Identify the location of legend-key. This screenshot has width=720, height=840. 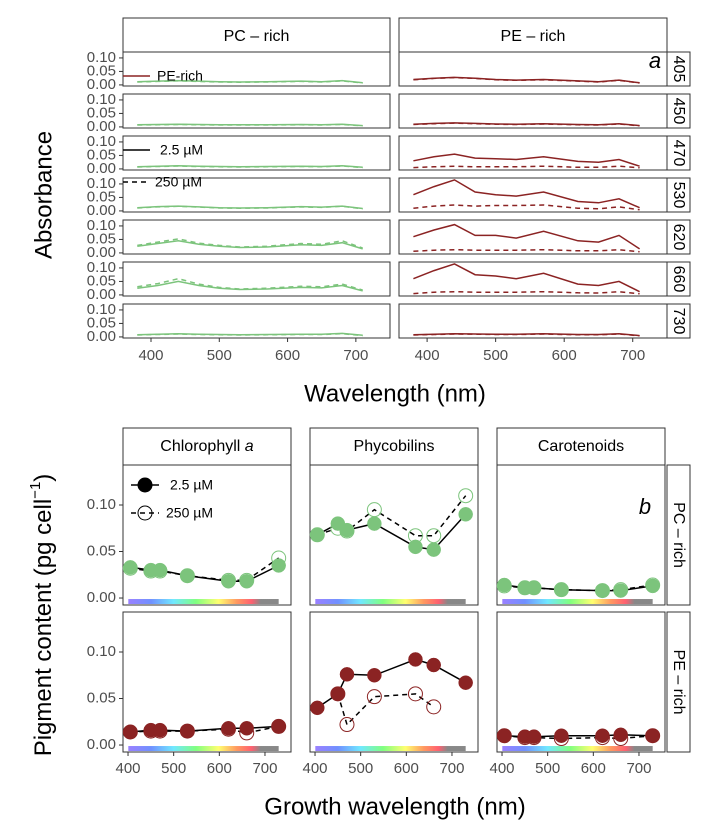
(145, 485).